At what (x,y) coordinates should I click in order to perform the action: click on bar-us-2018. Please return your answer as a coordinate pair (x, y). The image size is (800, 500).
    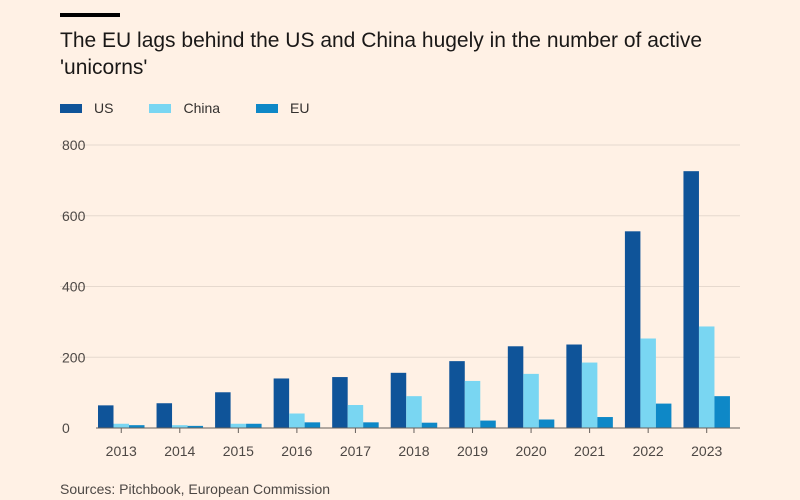
    Looking at the image, I should click on (398, 400).